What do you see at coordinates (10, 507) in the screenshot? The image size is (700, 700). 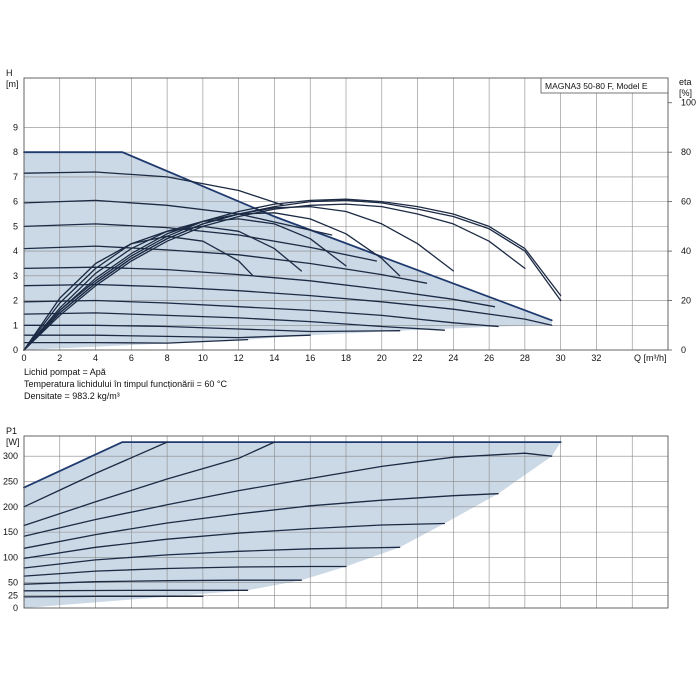 I see `y-tick-label: 200` at bounding box center [10, 507].